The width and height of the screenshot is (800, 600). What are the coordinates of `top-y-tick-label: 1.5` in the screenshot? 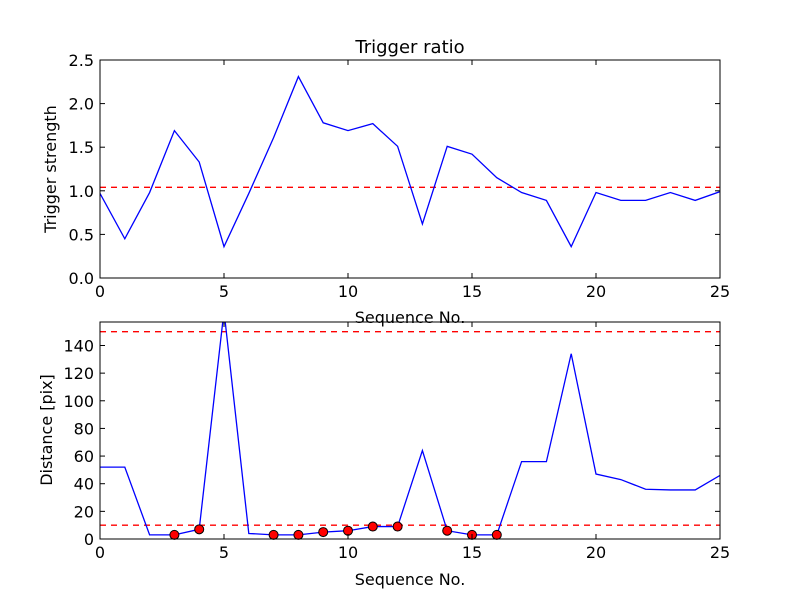 It's located at (81, 147).